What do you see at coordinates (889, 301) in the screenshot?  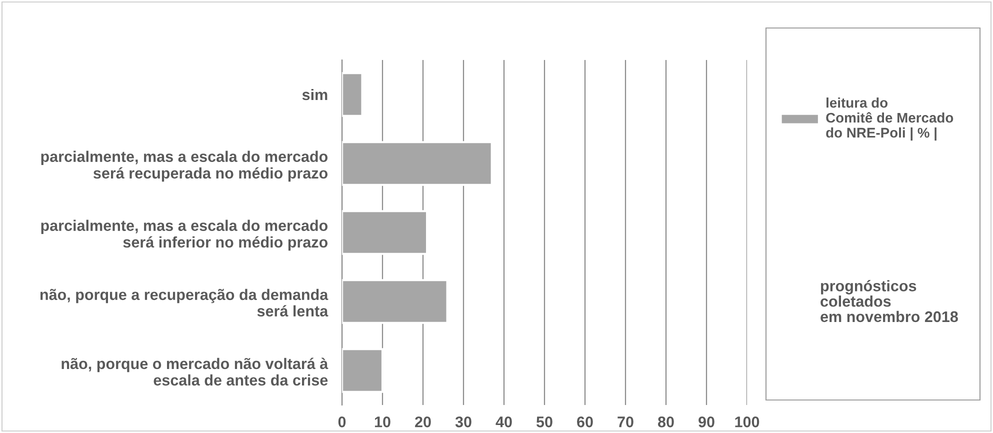 I see `text: prognósticos coletados em novembro 2018` at bounding box center [889, 301].